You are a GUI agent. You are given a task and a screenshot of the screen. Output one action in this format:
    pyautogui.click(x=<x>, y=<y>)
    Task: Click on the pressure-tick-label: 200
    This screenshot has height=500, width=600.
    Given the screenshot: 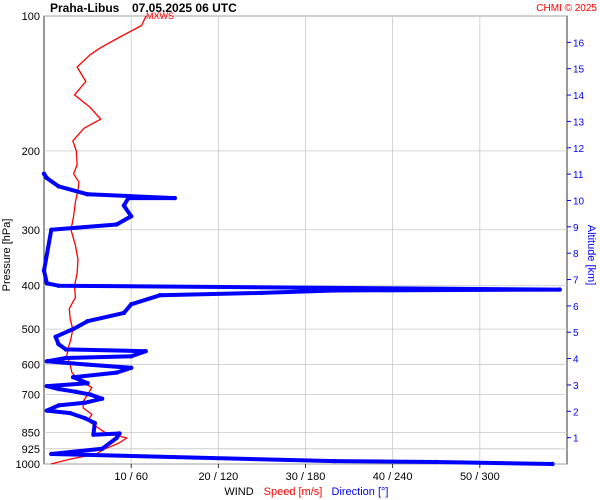 What is the action you would take?
    pyautogui.click(x=31, y=152)
    